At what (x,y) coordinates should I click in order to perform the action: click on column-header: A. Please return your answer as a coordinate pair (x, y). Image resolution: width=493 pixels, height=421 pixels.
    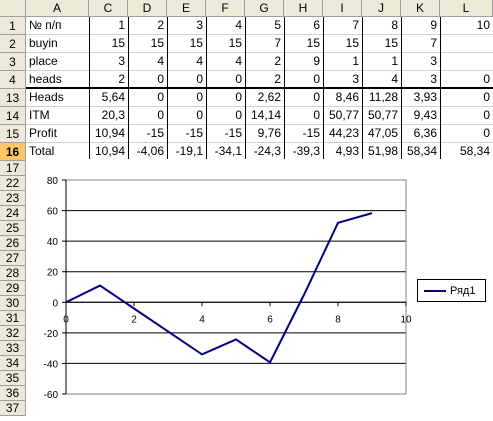
    Looking at the image, I should click on (57, 8).